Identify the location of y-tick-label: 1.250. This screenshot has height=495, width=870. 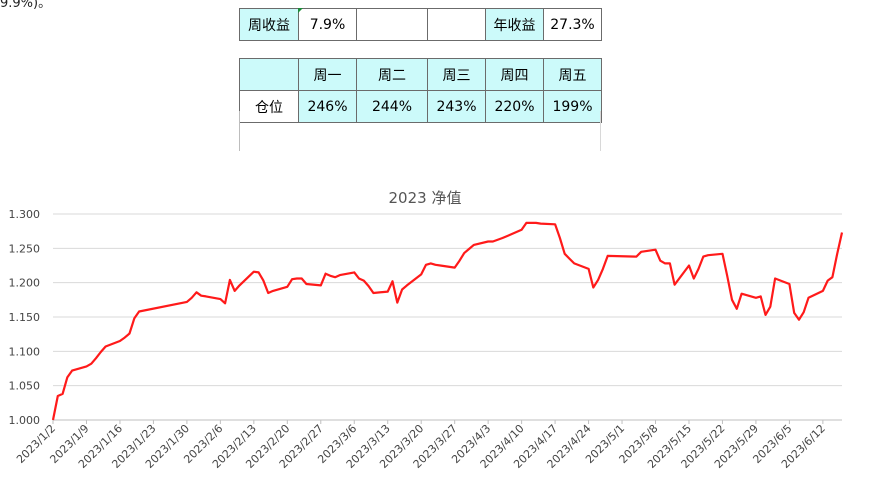
(25, 248).